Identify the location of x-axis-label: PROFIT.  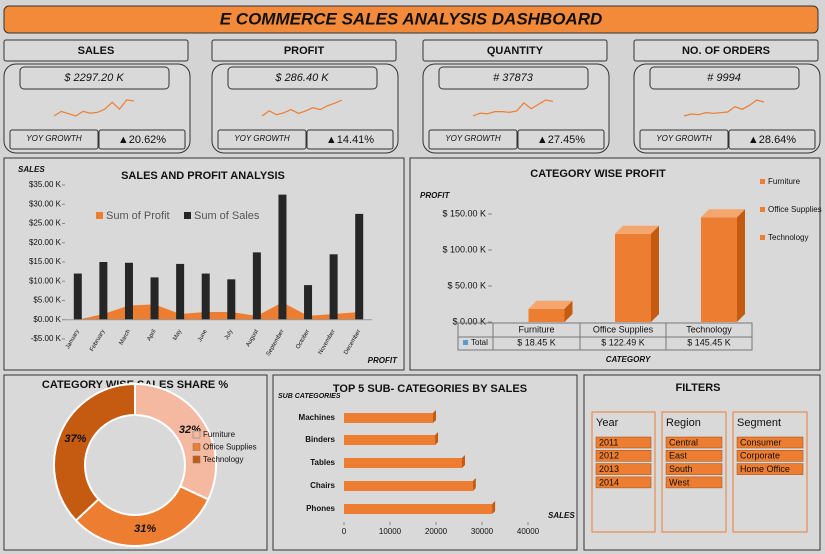
(383, 360).